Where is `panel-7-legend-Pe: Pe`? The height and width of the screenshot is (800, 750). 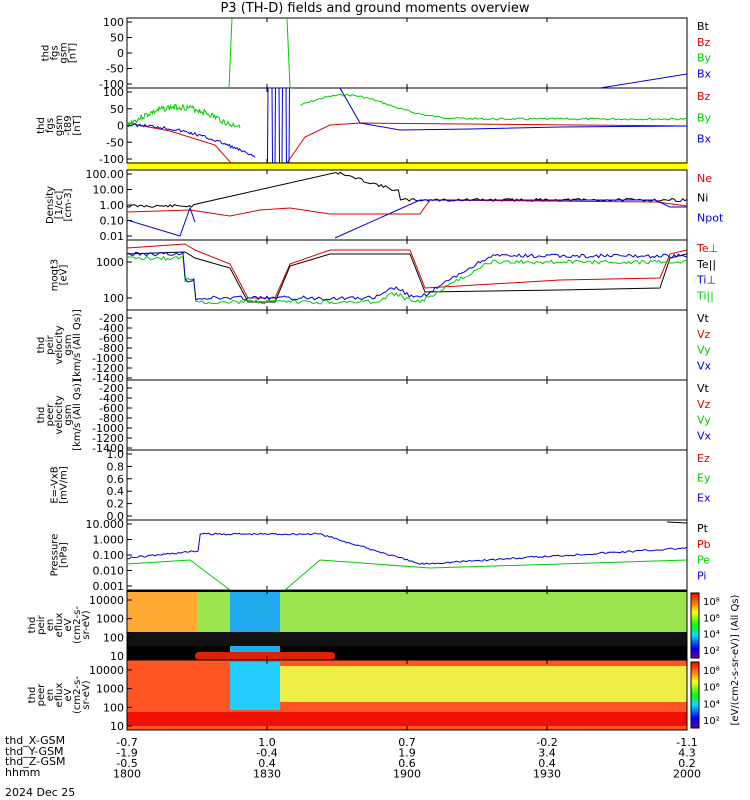
panel-7-legend-Pe: Pe is located at coordinates (703, 560).